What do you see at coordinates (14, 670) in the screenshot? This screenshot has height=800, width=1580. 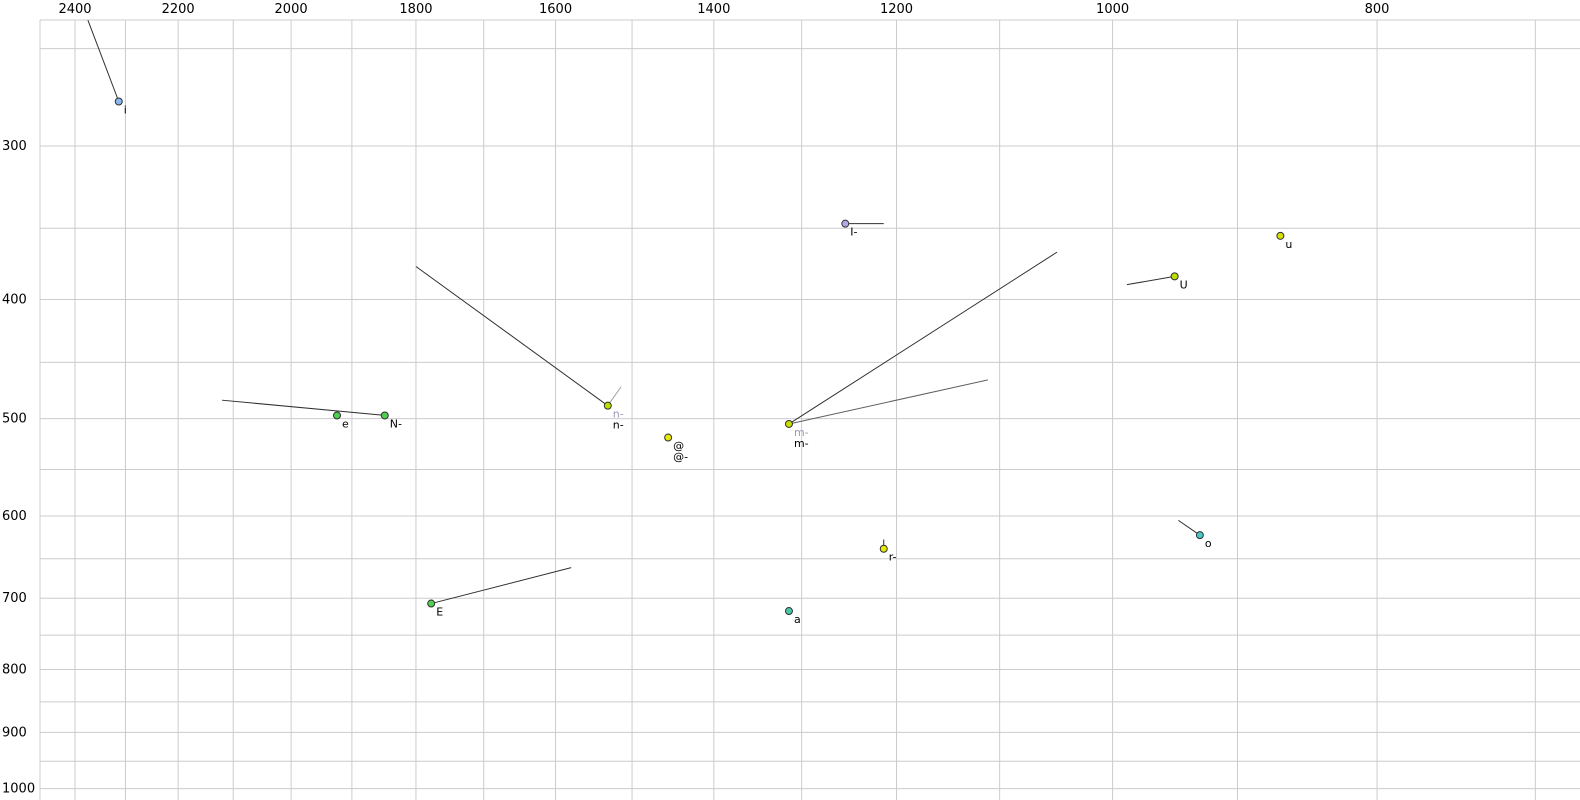 I see `y-axis-tick-label: 800` at bounding box center [14, 670].